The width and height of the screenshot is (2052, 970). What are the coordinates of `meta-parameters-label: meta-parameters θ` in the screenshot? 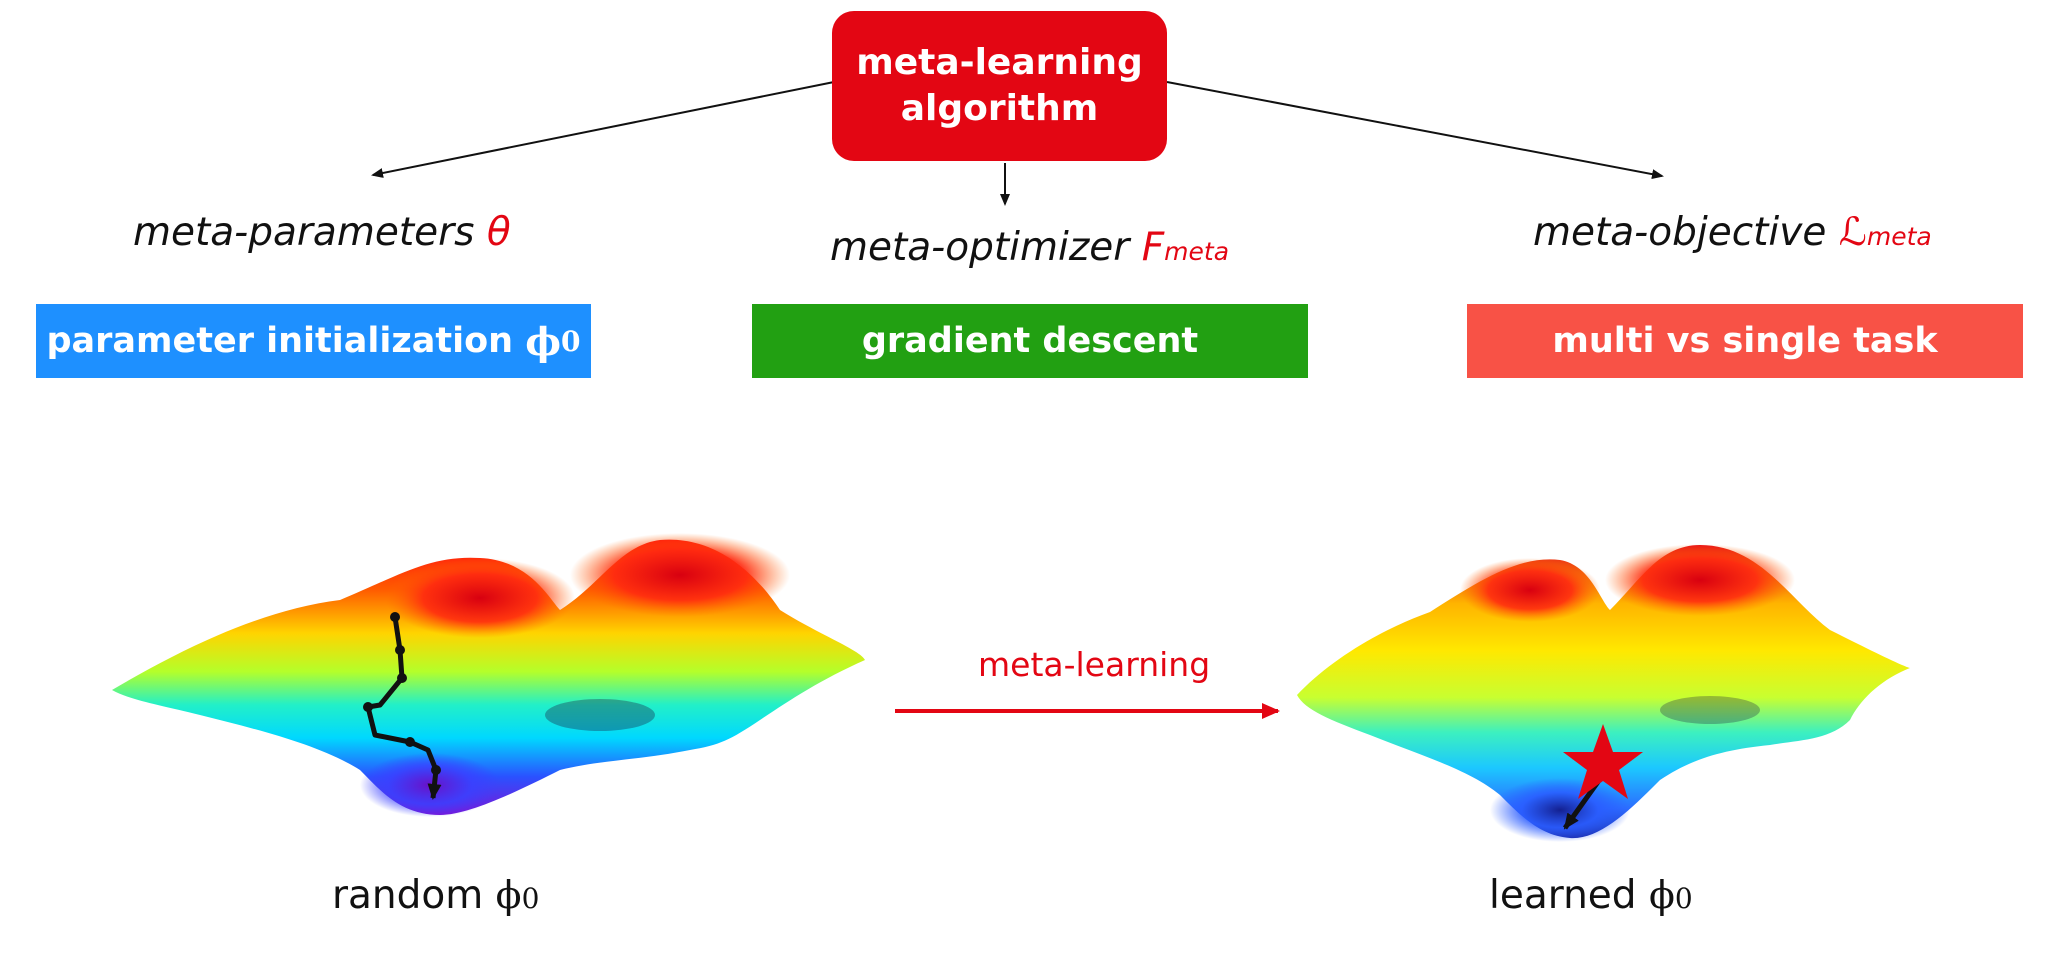 It's located at (322, 232).